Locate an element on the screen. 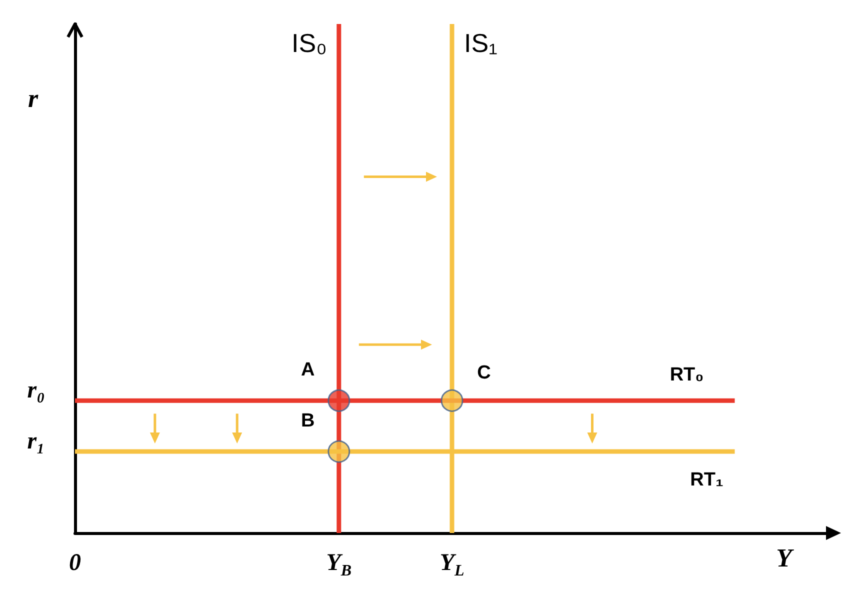 The width and height of the screenshot is (862, 602). series-label: RT₀ is located at coordinates (687, 375).